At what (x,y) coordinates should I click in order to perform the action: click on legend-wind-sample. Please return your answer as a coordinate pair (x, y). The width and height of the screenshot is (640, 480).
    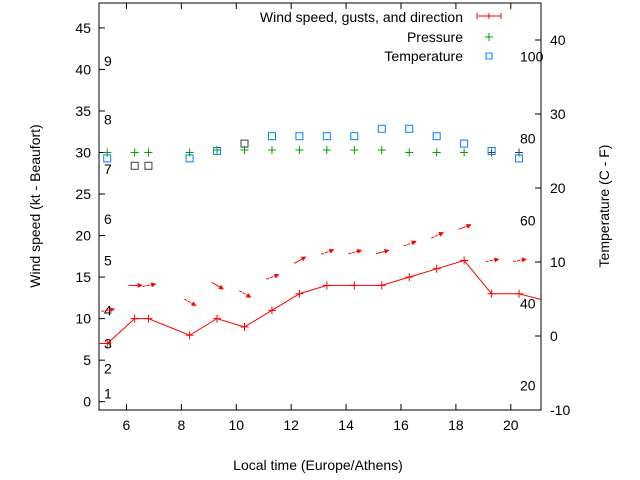
    Looking at the image, I should click on (489, 16).